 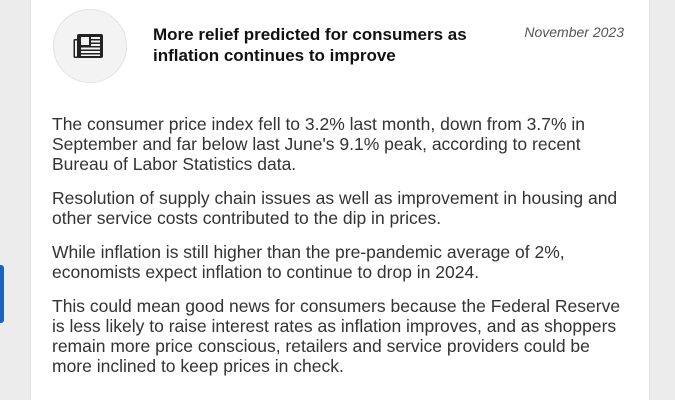 I want to click on article-icon-badge, so click(x=90, y=46).